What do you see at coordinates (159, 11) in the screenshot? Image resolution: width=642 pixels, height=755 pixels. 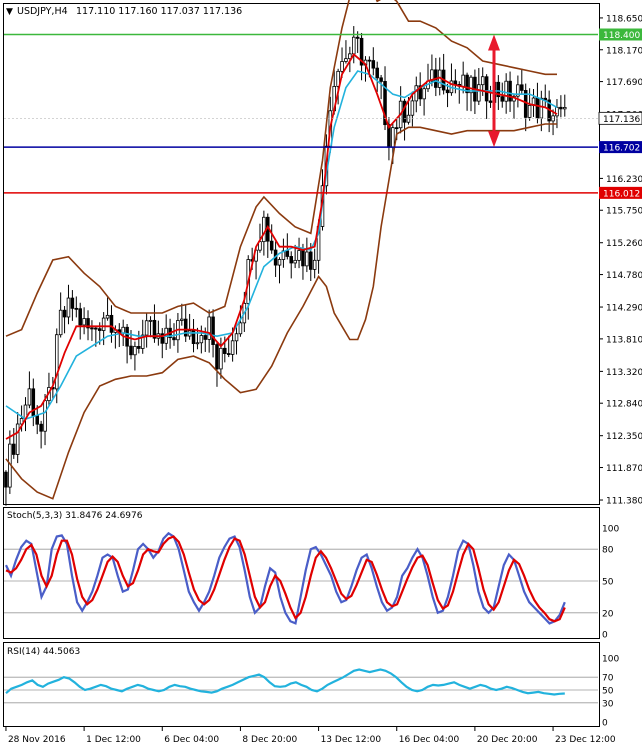 I see `ohlc-readout: 117.110 117.160 117.037 117.136` at bounding box center [159, 11].